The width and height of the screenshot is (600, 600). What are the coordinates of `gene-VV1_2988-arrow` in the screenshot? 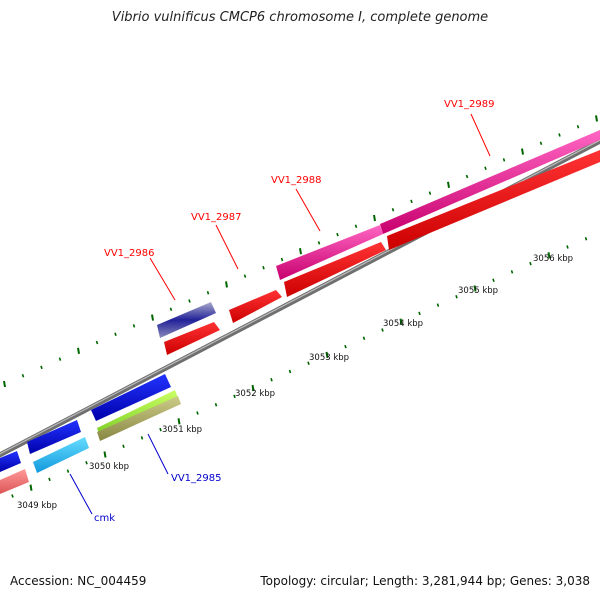 It's located at (329, 252).